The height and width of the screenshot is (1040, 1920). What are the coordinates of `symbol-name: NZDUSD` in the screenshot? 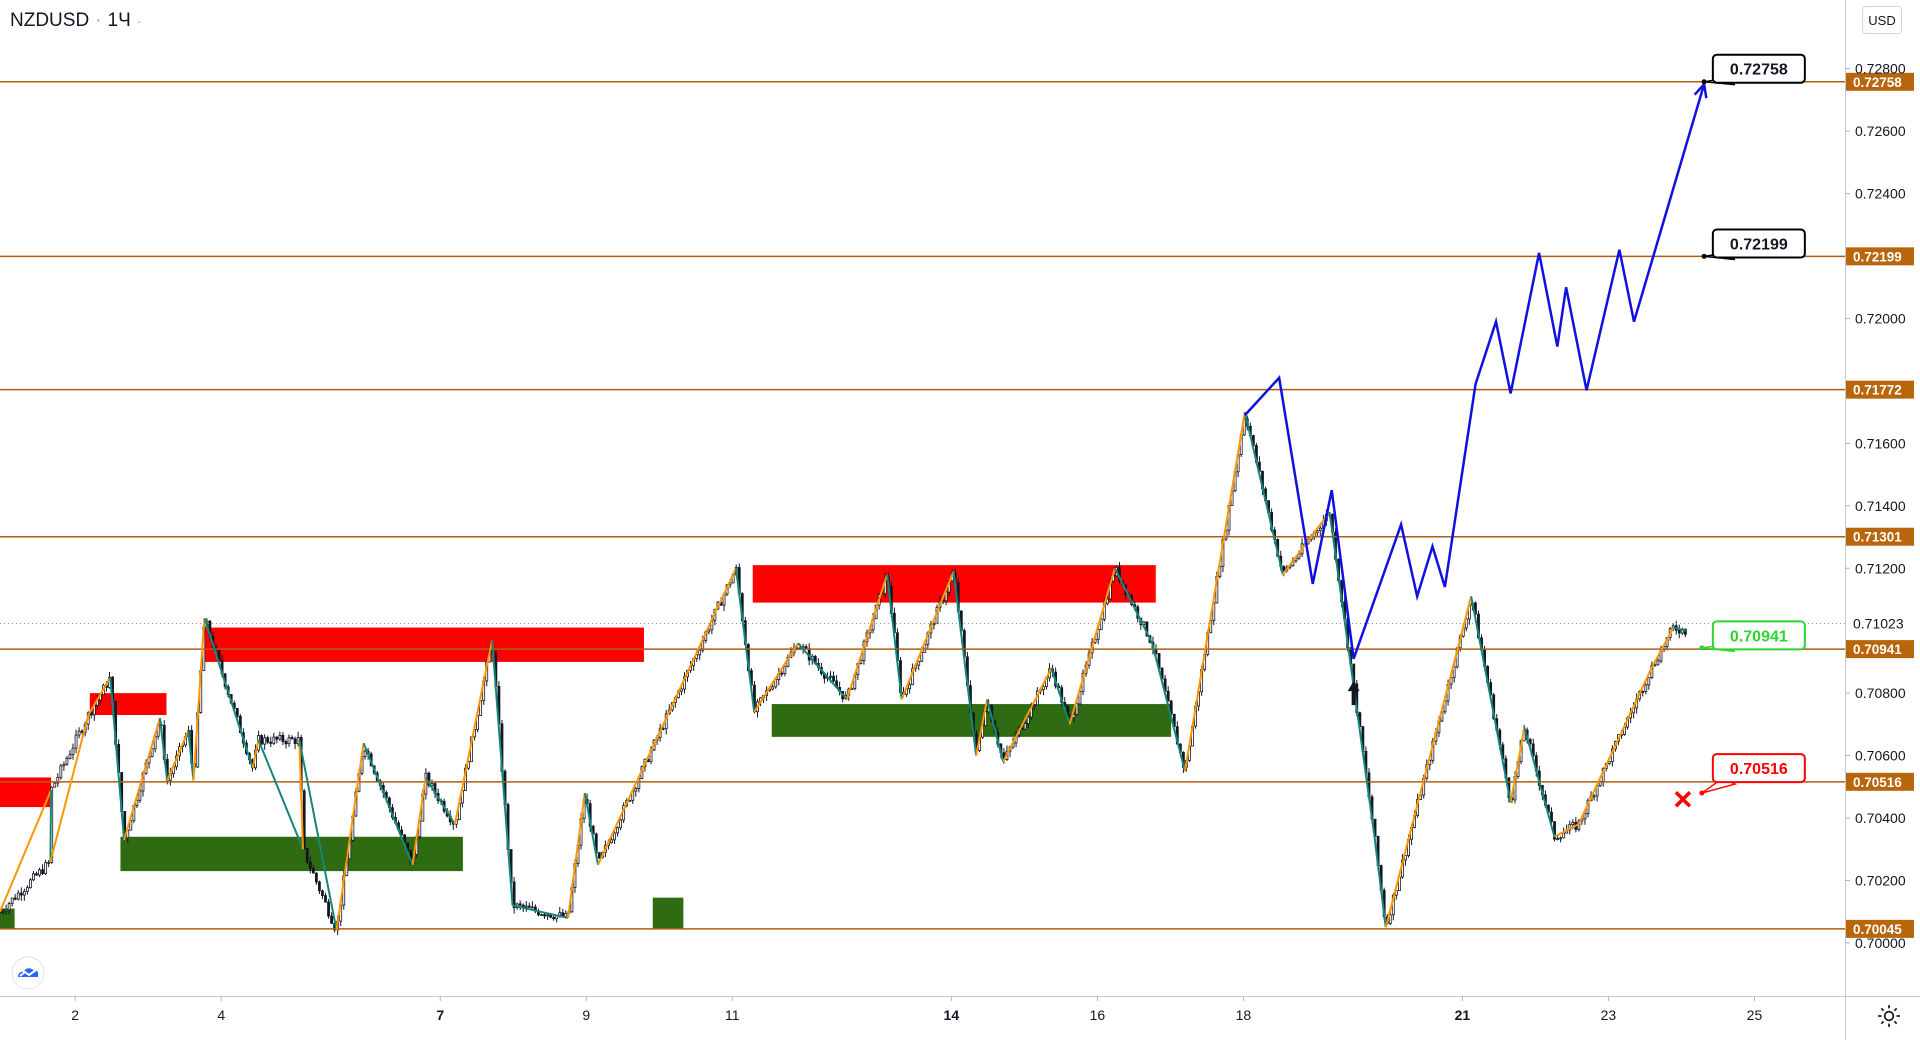 It's located at (50, 20).